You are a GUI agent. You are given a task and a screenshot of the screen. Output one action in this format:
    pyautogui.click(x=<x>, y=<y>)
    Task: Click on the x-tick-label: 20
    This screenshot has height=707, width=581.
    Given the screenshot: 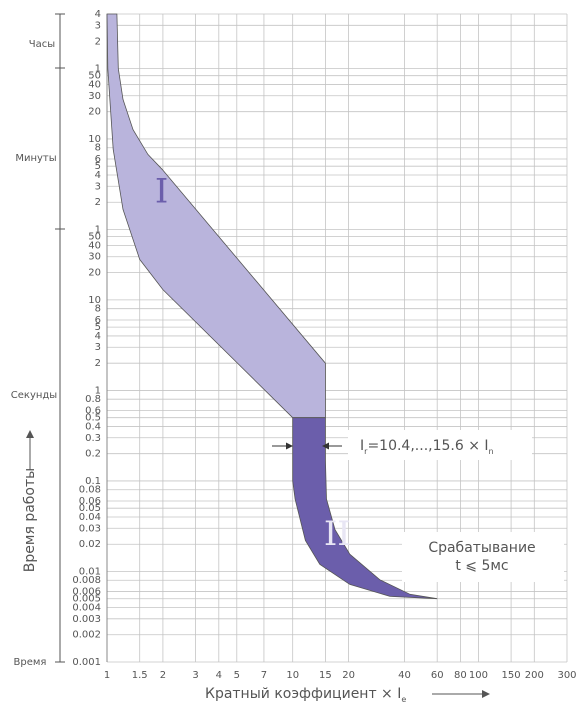 What is the action you would take?
    pyautogui.click(x=348, y=675)
    